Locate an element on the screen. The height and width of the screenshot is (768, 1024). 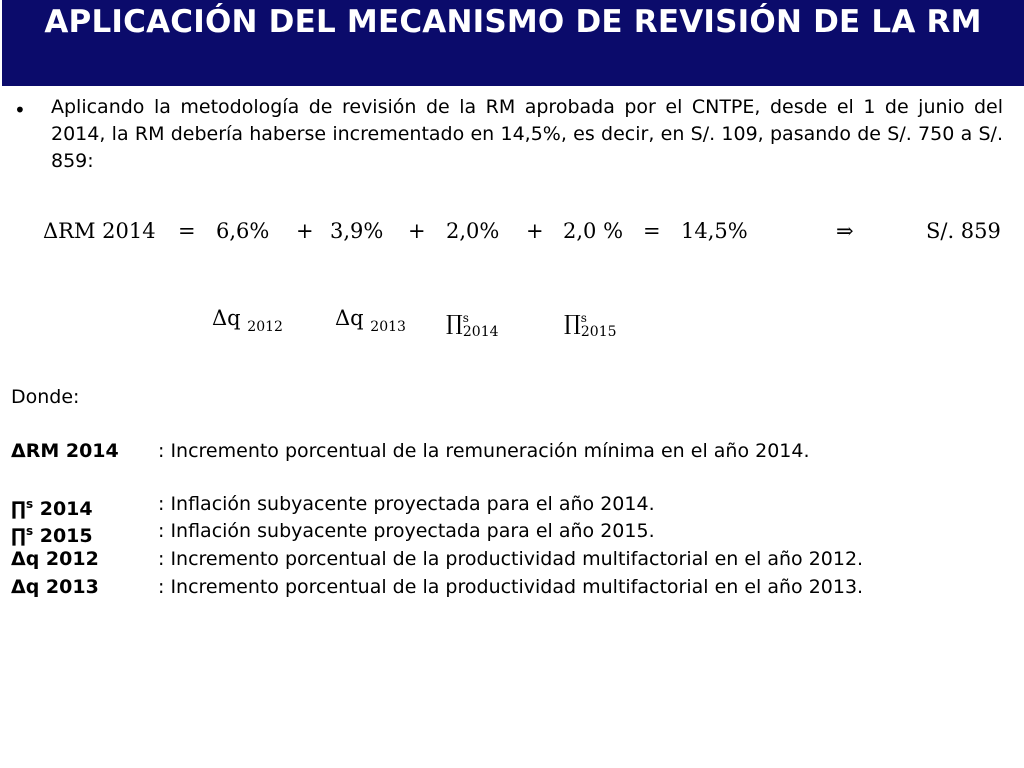
equation-equals-1: = is located at coordinates (187, 231).